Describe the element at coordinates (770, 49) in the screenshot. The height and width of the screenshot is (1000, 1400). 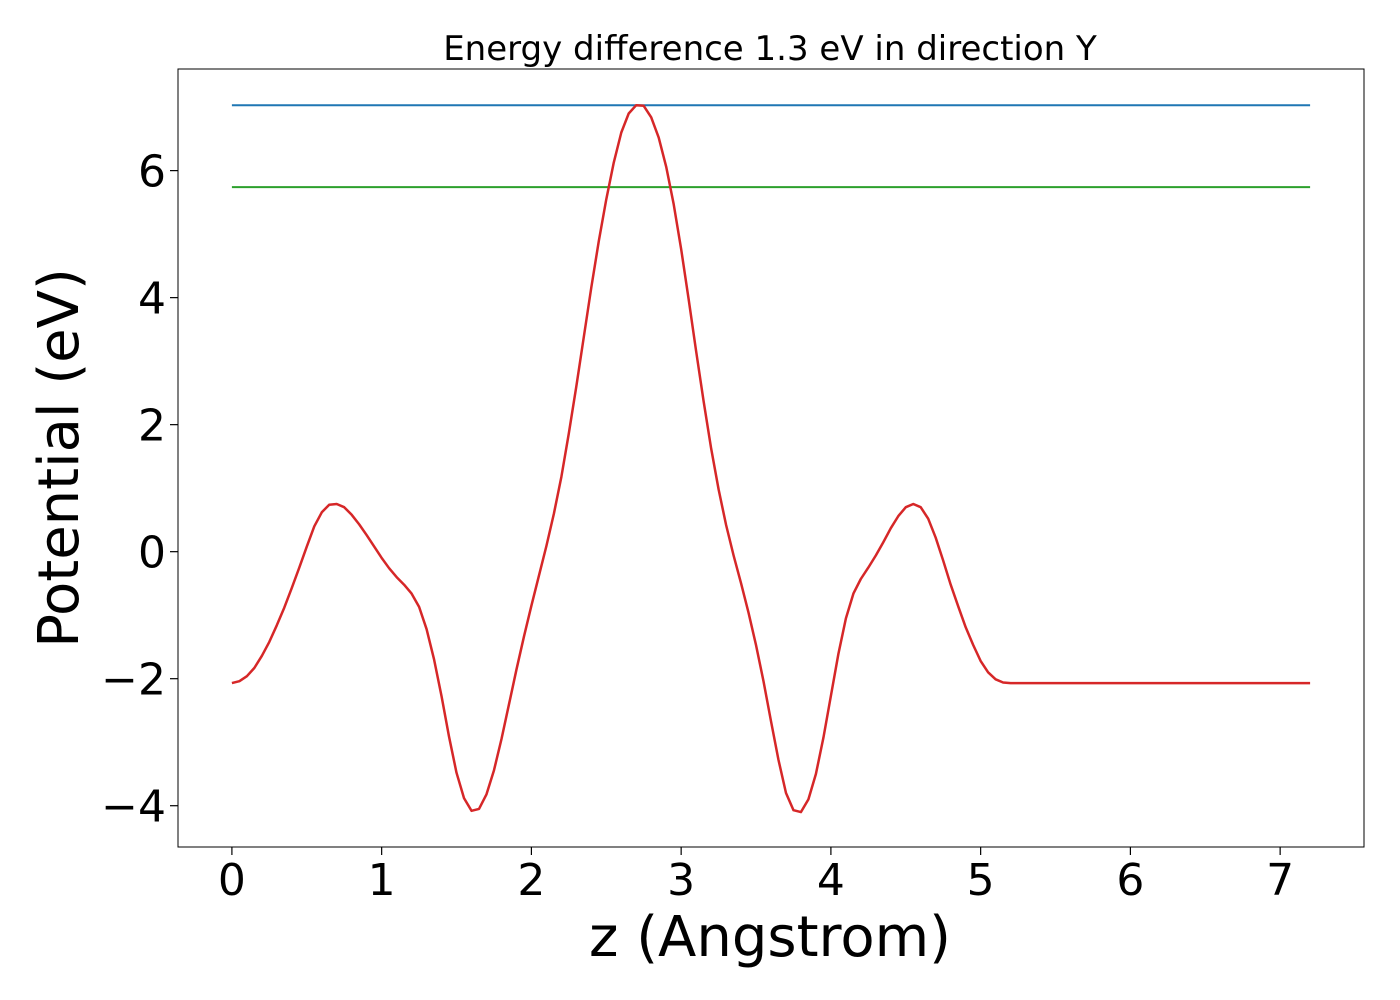
I see `chart-title: Energy difference 1.3 eV in direction Y` at that location.